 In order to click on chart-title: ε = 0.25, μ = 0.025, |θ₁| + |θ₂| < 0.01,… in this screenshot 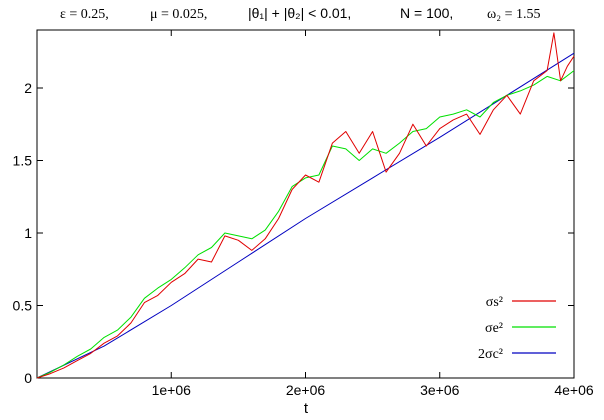, I will do `click(300, 13)`.